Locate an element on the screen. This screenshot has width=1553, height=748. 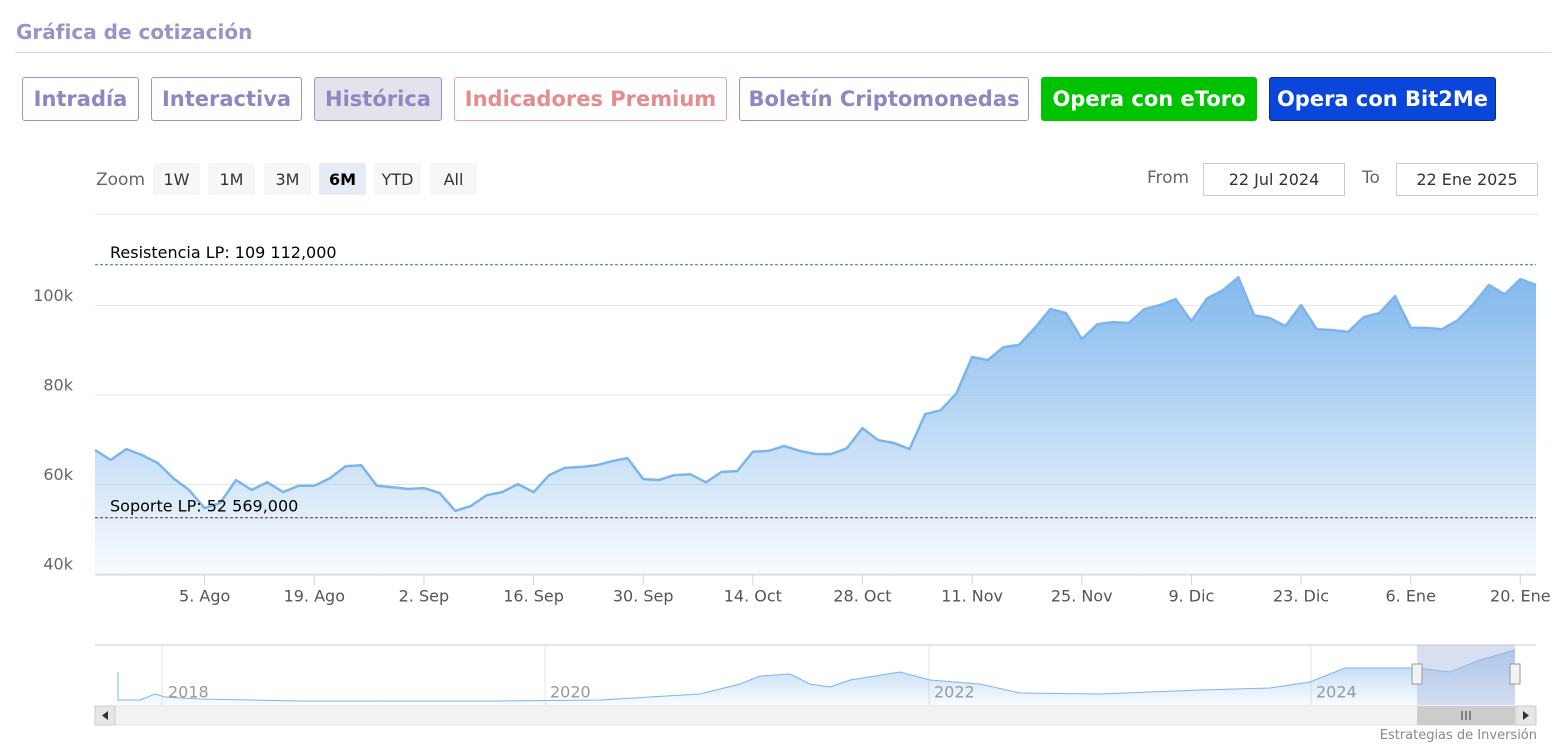
grip is located at coordinates (1466, 715).